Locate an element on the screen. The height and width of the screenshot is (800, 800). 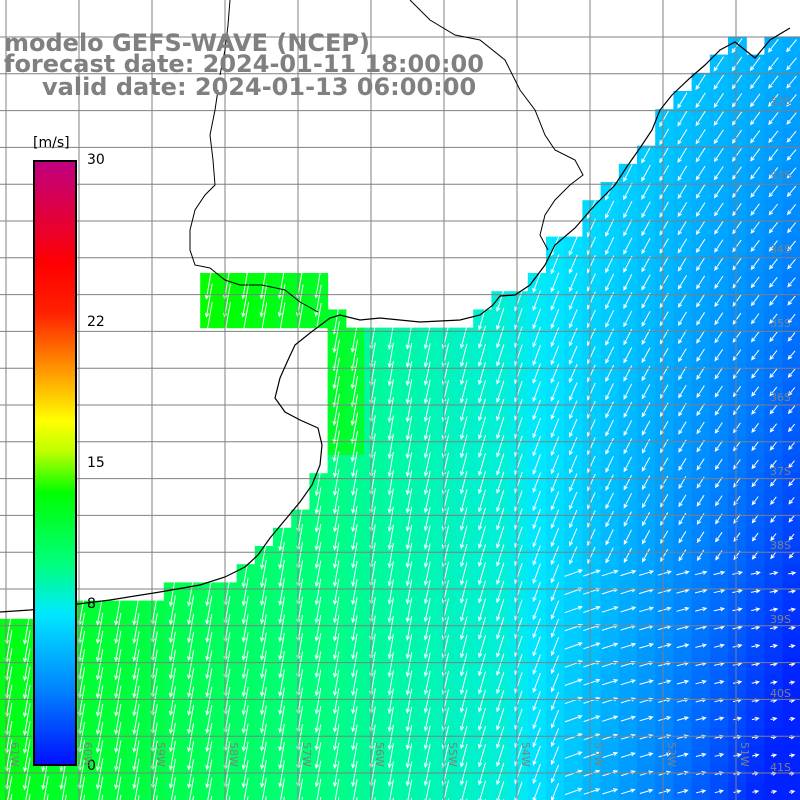
latitude-label: 39S is located at coordinates (780, 619).